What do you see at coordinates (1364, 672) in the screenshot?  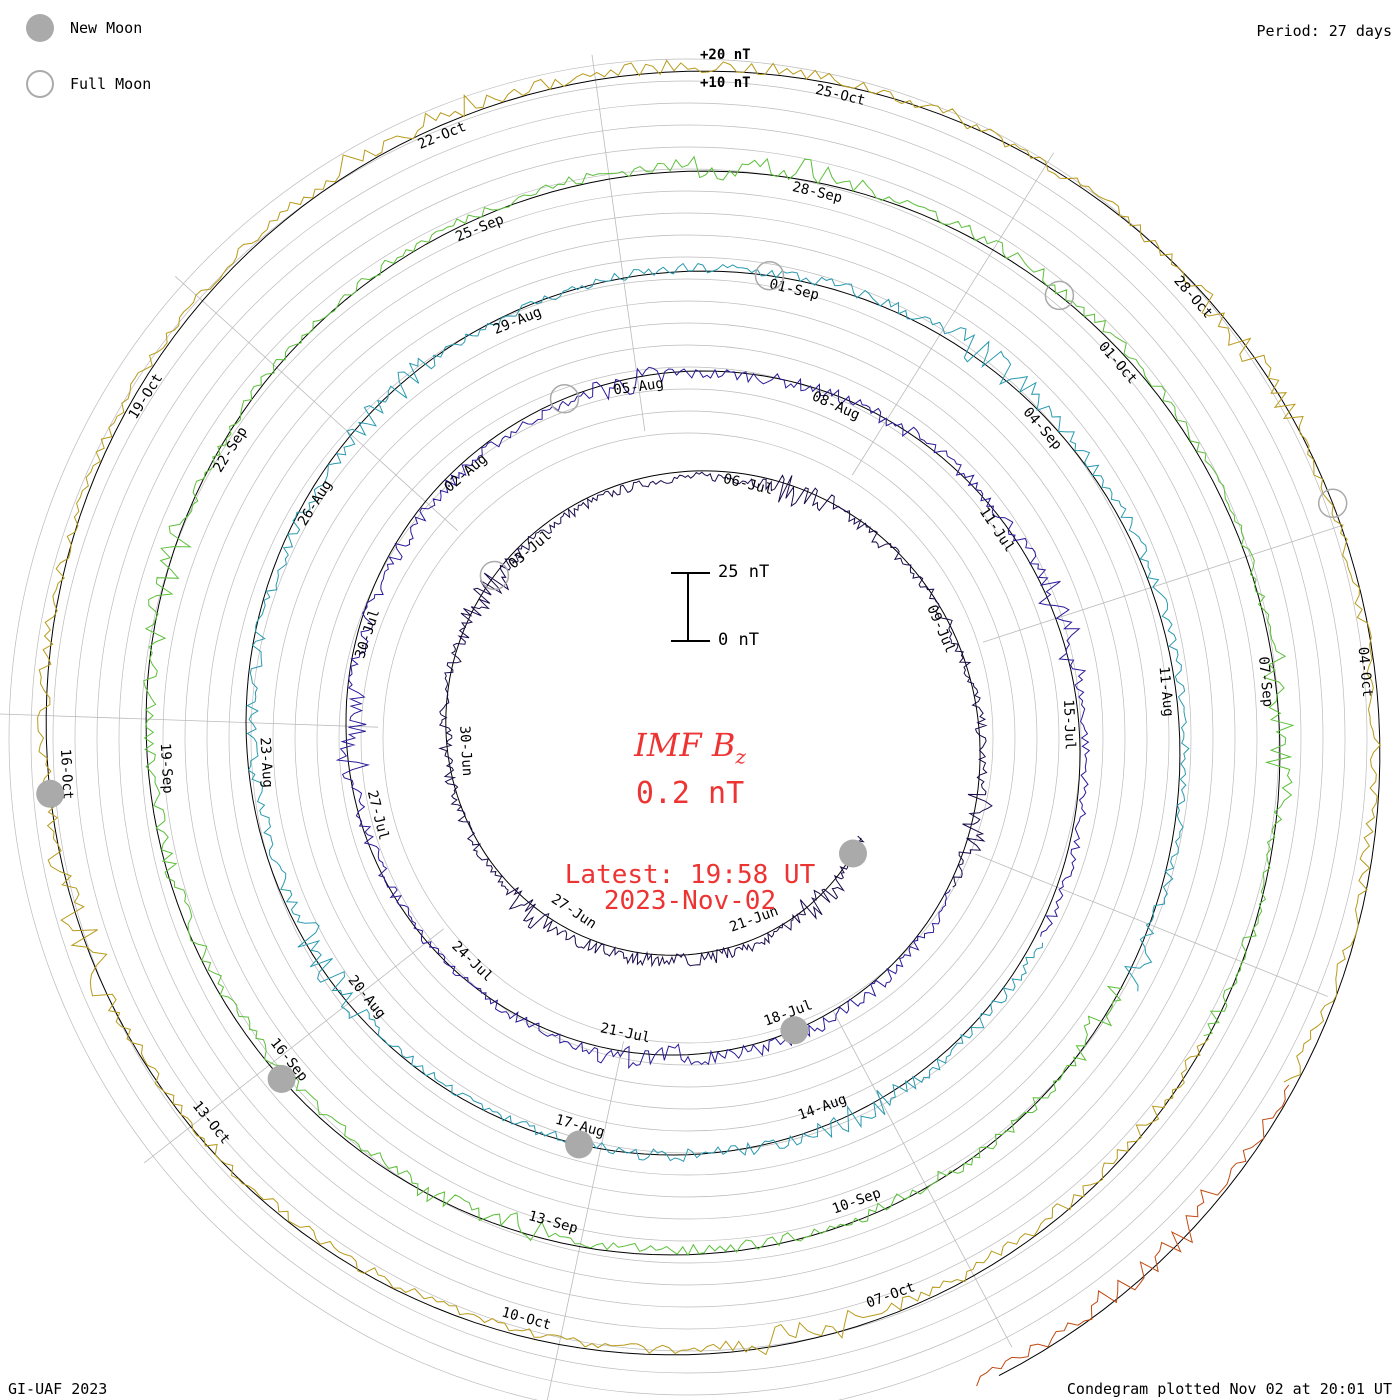 I see `date-label: 04-Oct` at bounding box center [1364, 672].